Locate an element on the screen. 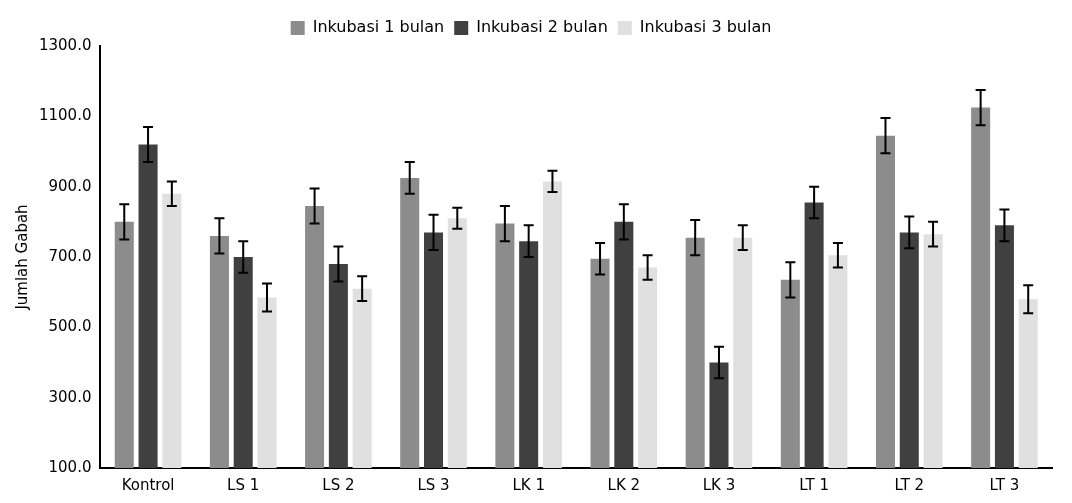  y-axis-title: Jumlah Gabah is located at coordinates (21, 257).